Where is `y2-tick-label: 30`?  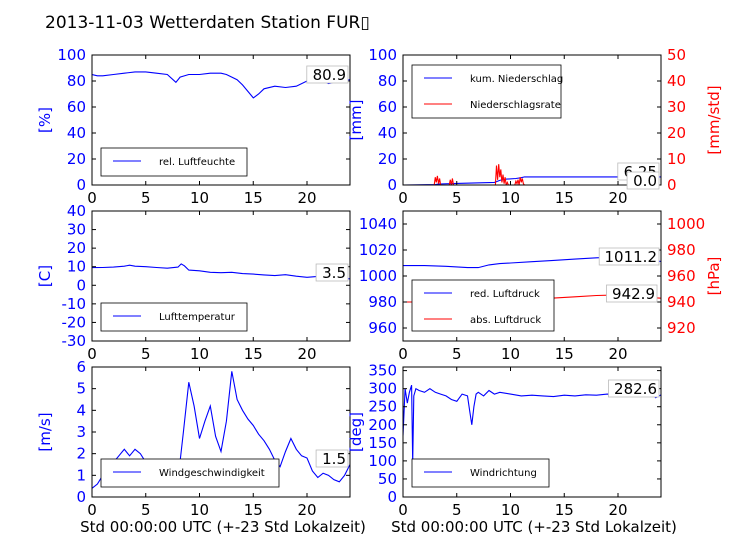
y2-tick-label: 30 is located at coordinates (676, 107).